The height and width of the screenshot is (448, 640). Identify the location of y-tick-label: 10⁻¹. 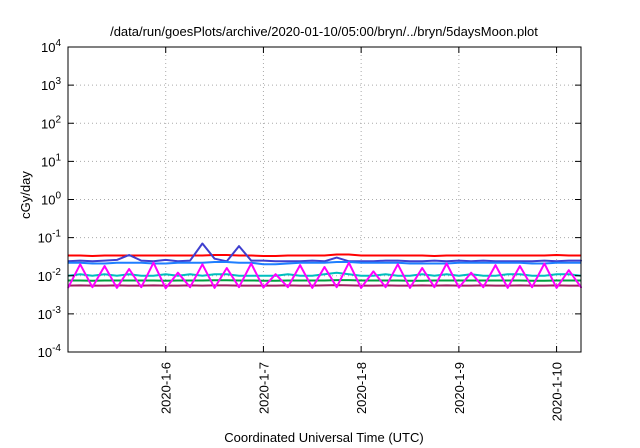
(50, 237).